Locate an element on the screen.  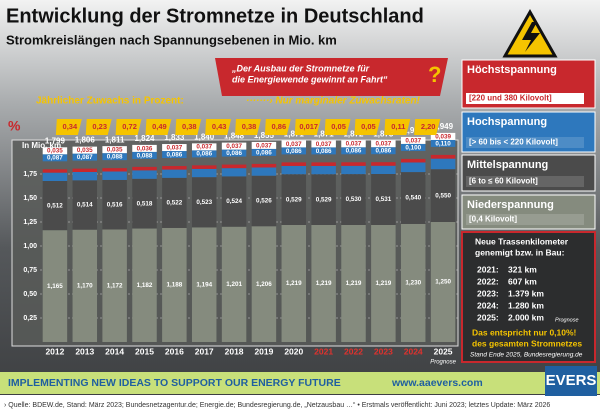
value-label: 0,523 is located at coordinates (204, 202).